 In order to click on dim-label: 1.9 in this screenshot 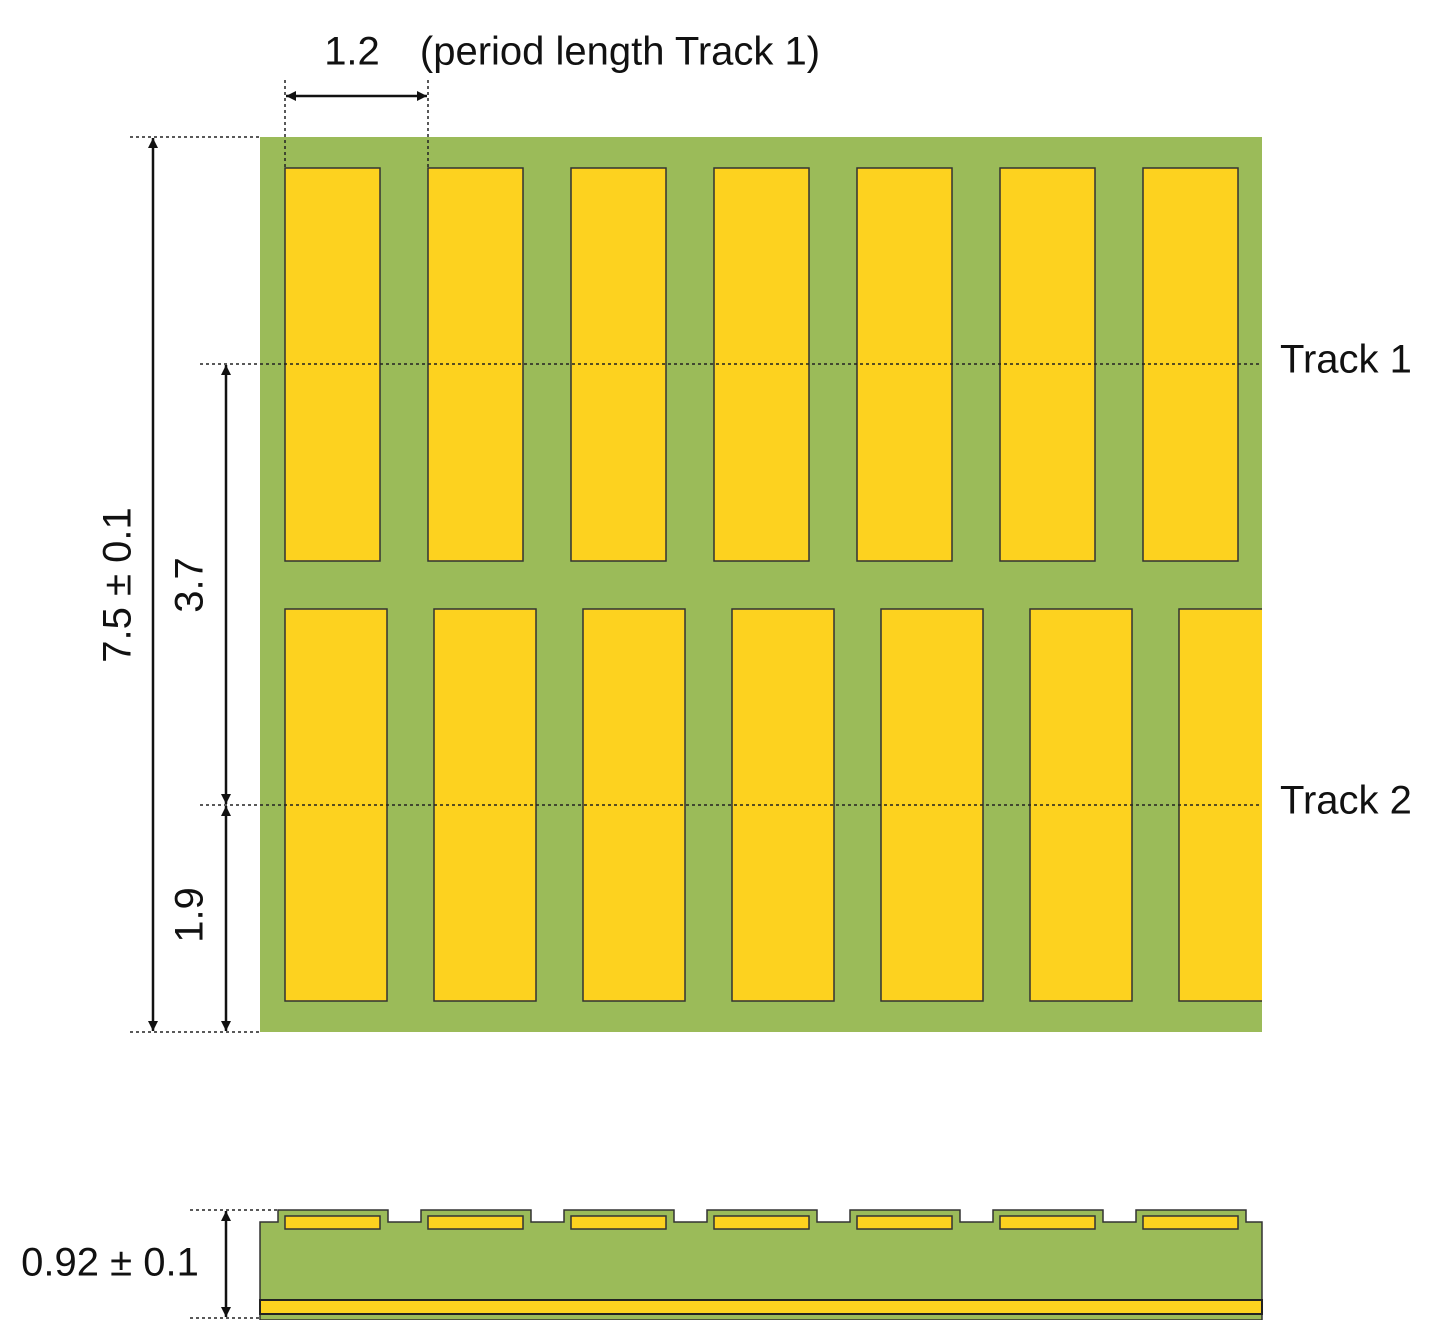, I will do `click(190, 915)`.